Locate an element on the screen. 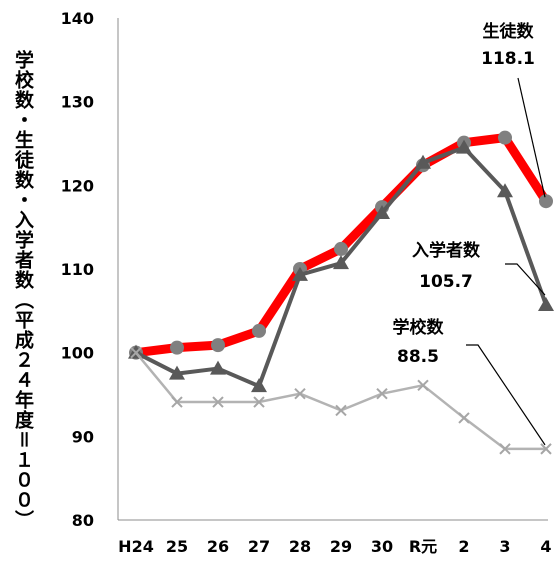  y-tick-label: 140 is located at coordinates (77, 18).